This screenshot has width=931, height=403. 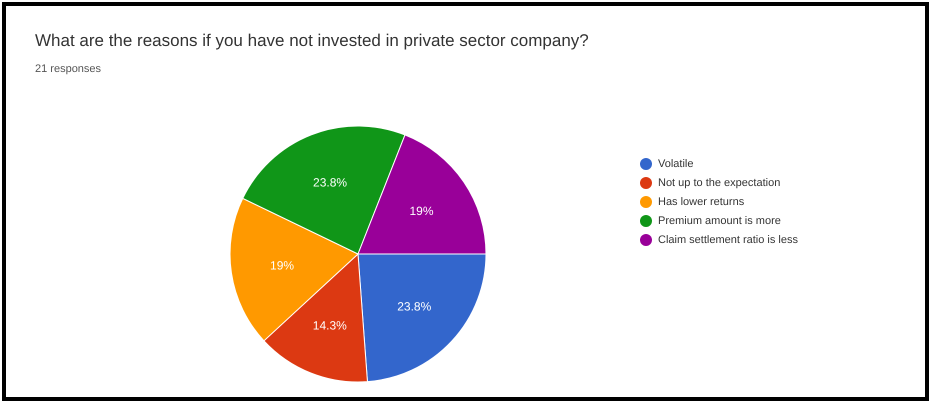 I want to click on legend-label: Not up to the expectation, so click(x=719, y=183).